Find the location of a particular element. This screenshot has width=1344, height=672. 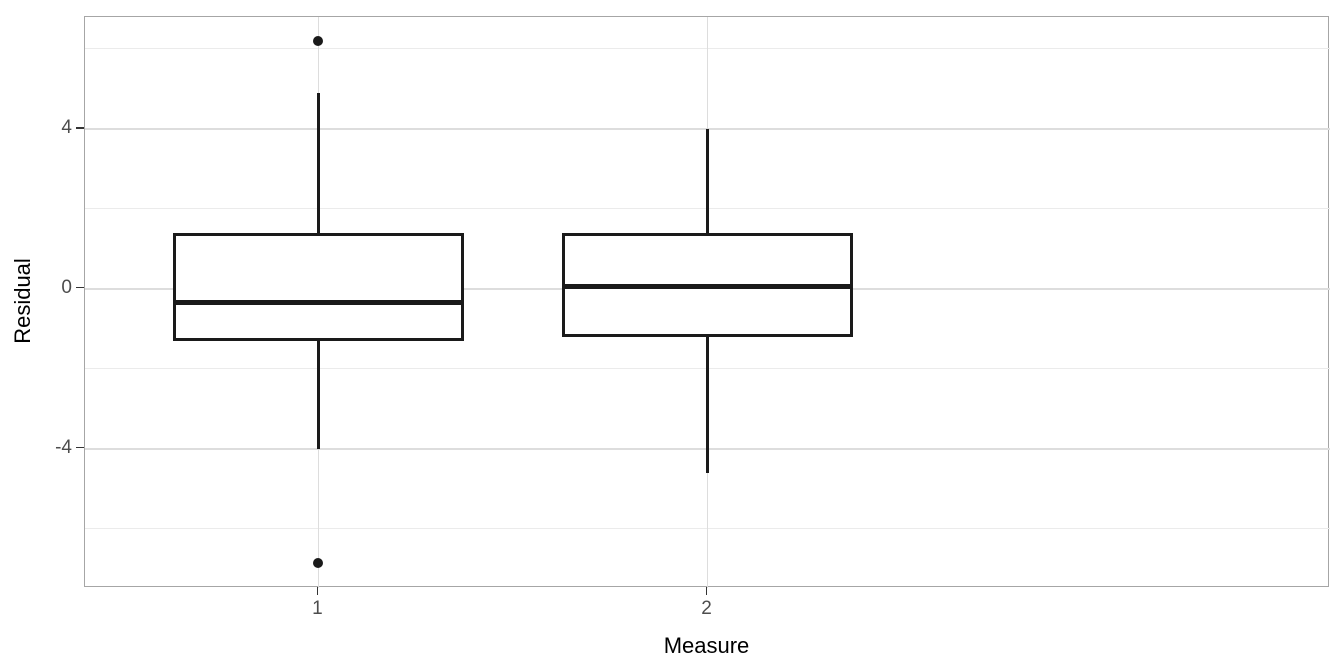

x-tick-label-2: 2 is located at coordinates (706, 608).